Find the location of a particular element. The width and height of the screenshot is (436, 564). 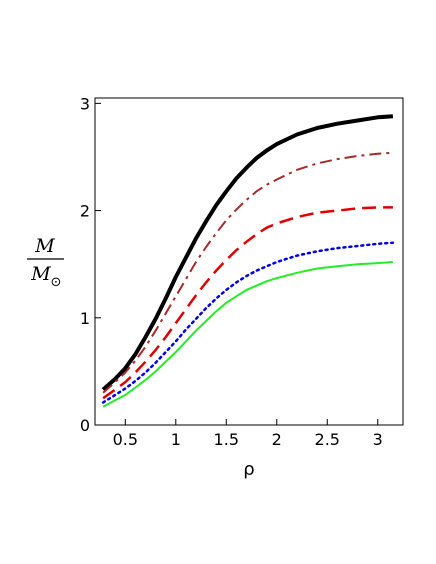

x-tick-label: 2 is located at coordinates (277, 439).